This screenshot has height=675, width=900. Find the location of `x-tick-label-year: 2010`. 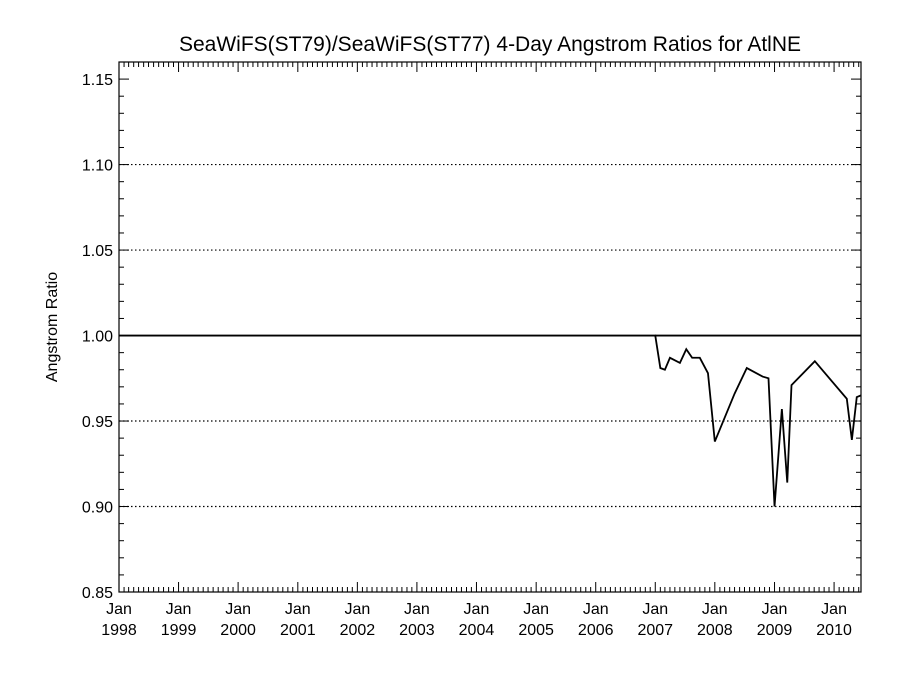

x-tick-label-year: 2010 is located at coordinates (834, 630).